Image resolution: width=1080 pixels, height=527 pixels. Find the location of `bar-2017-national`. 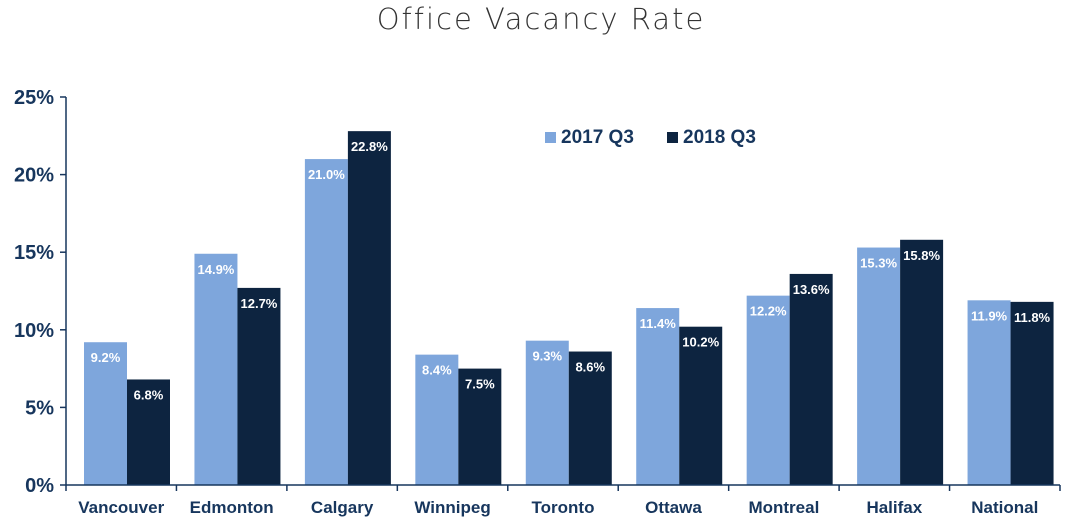

bar-2017-national is located at coordinates (989, 392).